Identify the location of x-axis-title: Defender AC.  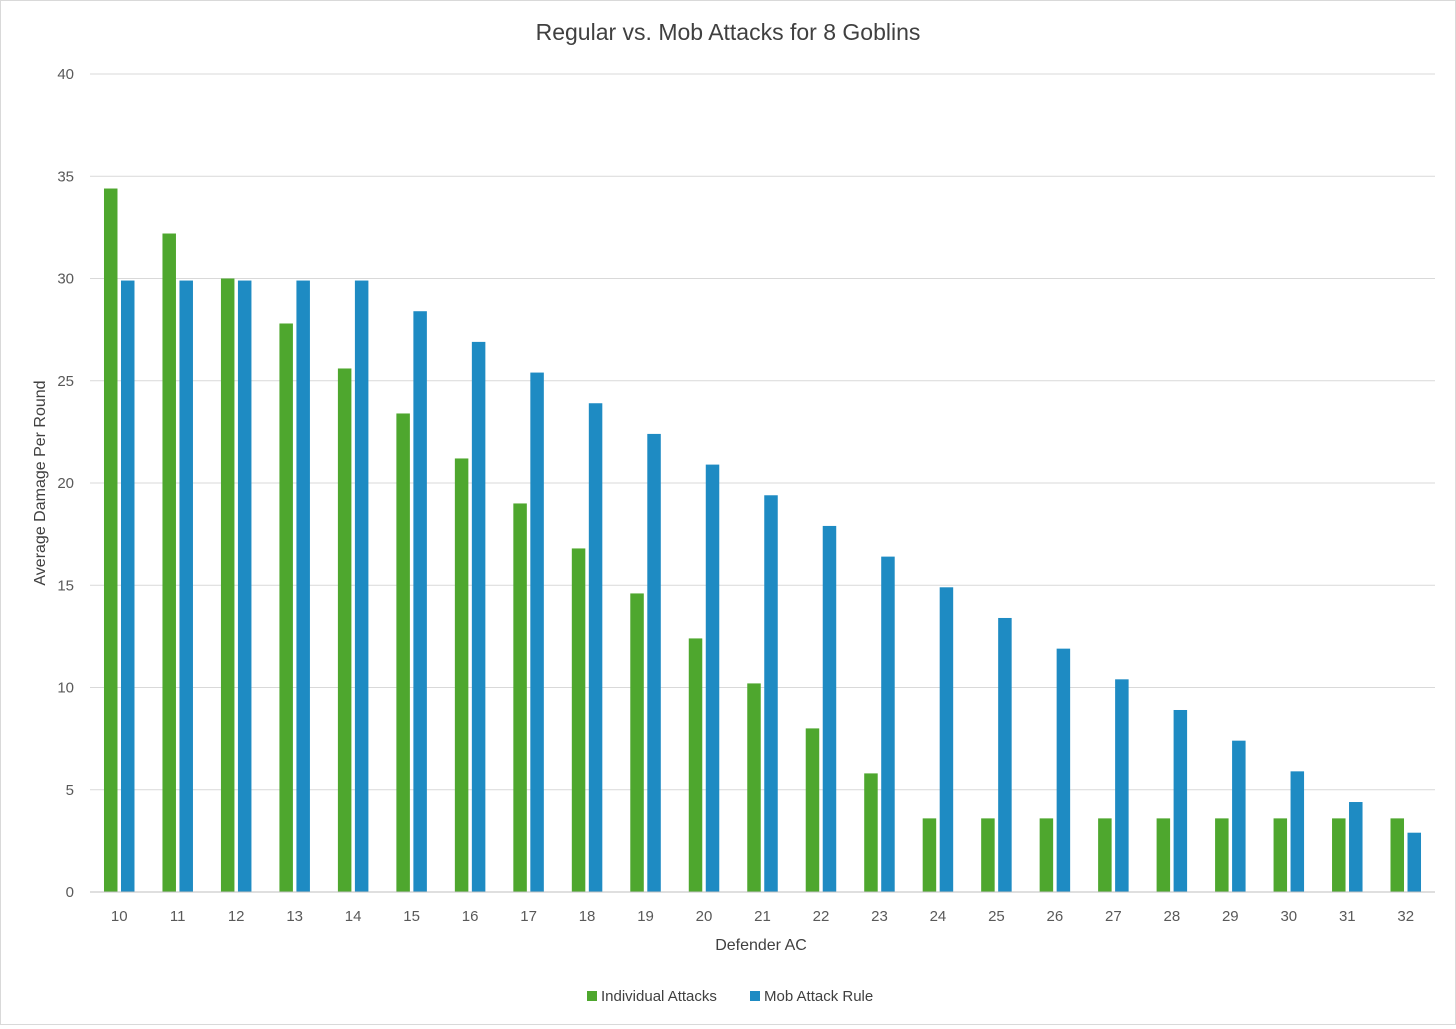
(761, 945).